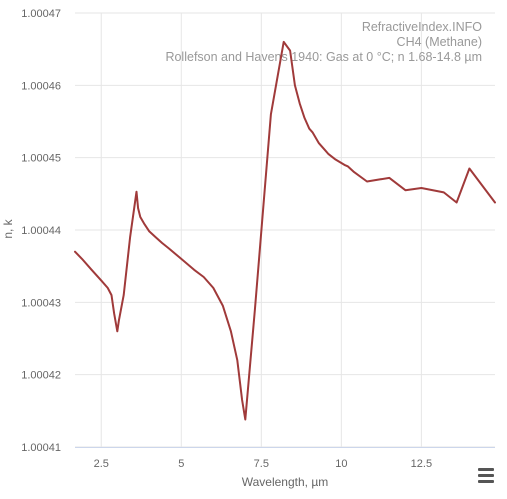  What do you see at coordinates (101, 464) in the screenshot?
I see `x-tick-label: 2.5` at bounding box center [101, 464].